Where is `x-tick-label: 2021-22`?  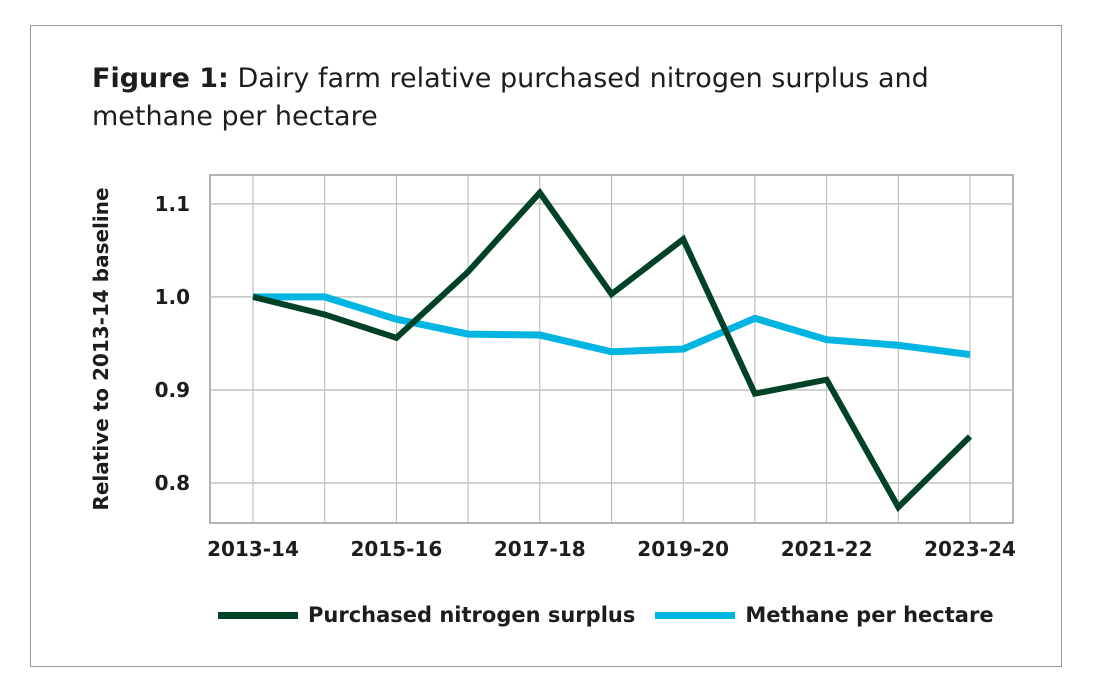
x-tick-label: 2021-22 is located at coordinates (827, 549).